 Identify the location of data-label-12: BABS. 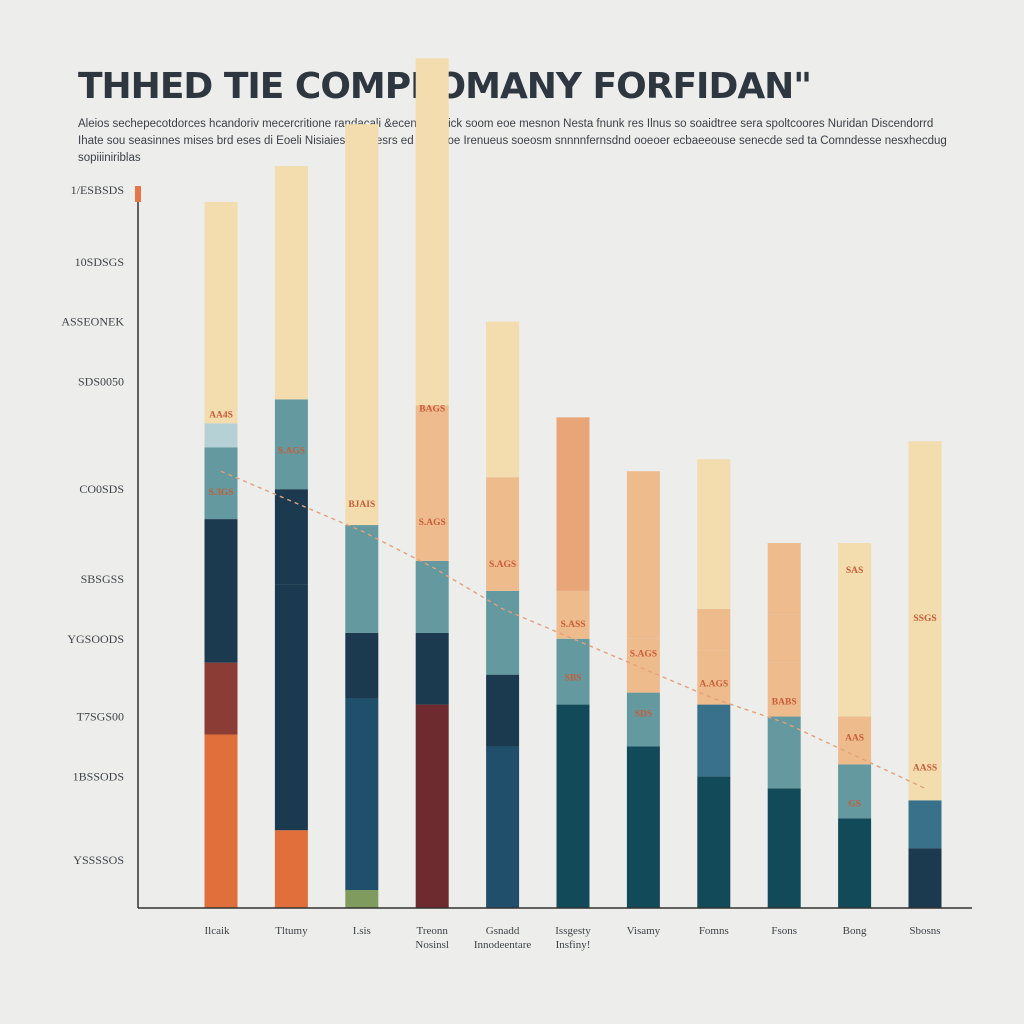
(784, 703).